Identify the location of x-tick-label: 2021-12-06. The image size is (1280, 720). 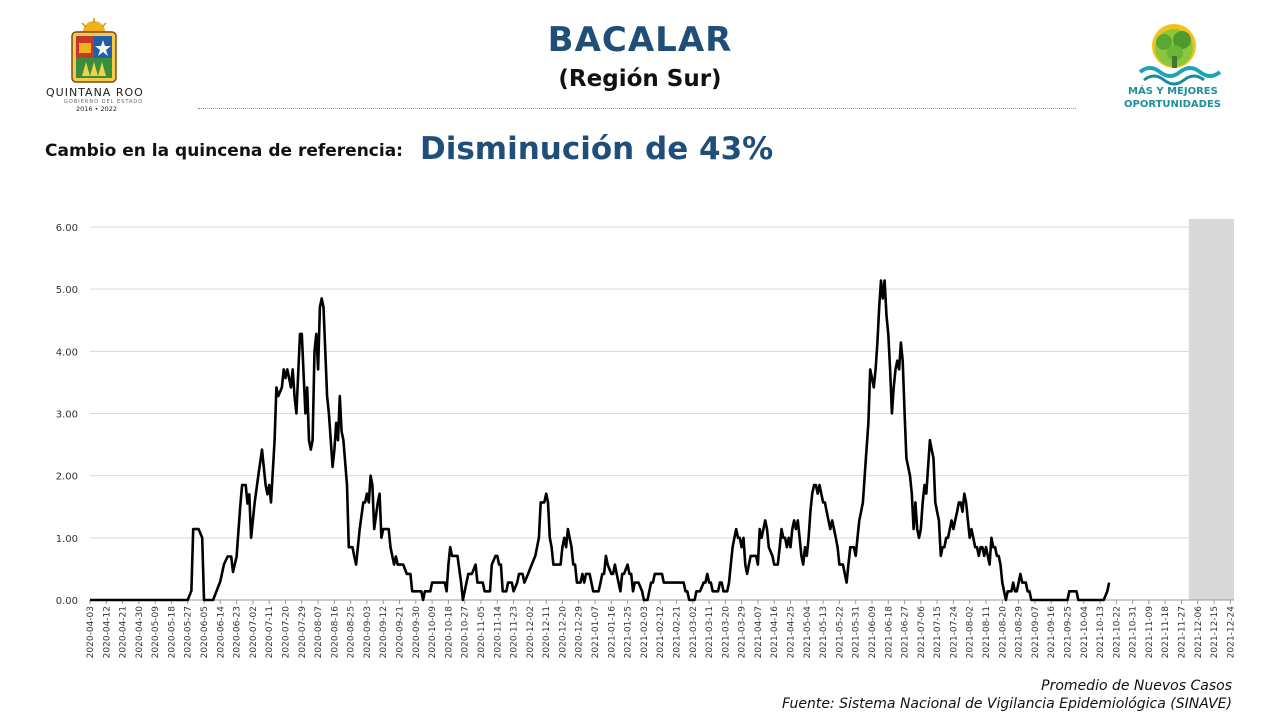
(1199, 632).